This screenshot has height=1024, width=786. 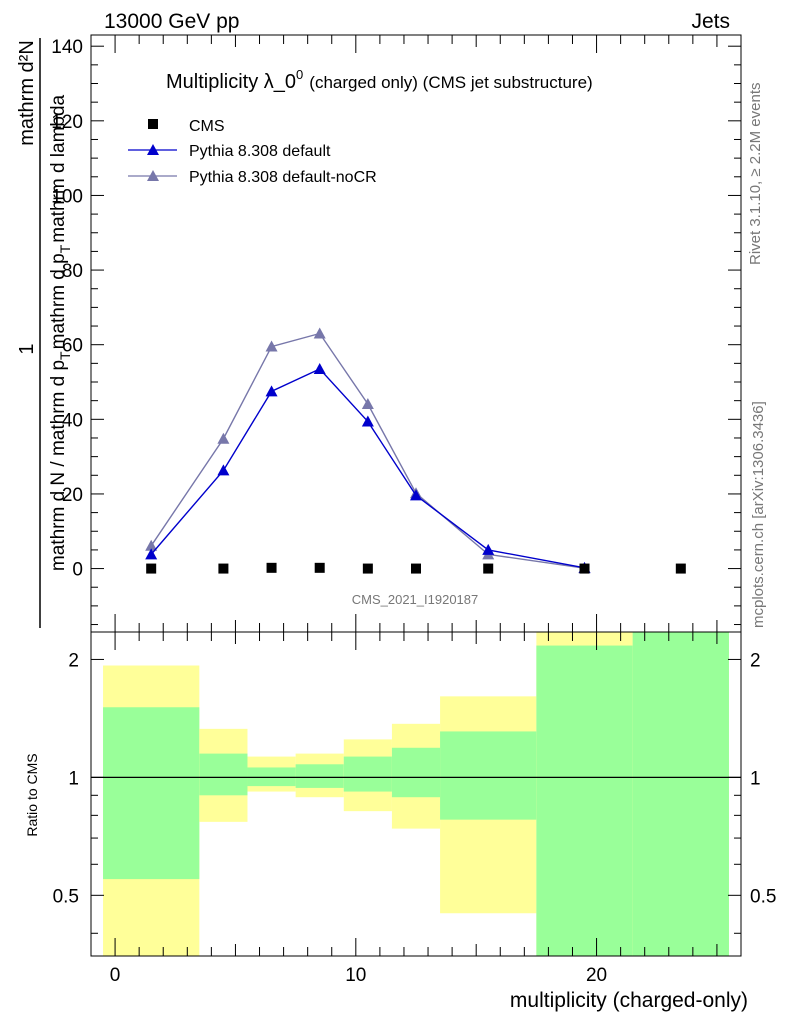 I want to click on legend-marker-cms, so click(x=153, y=124).